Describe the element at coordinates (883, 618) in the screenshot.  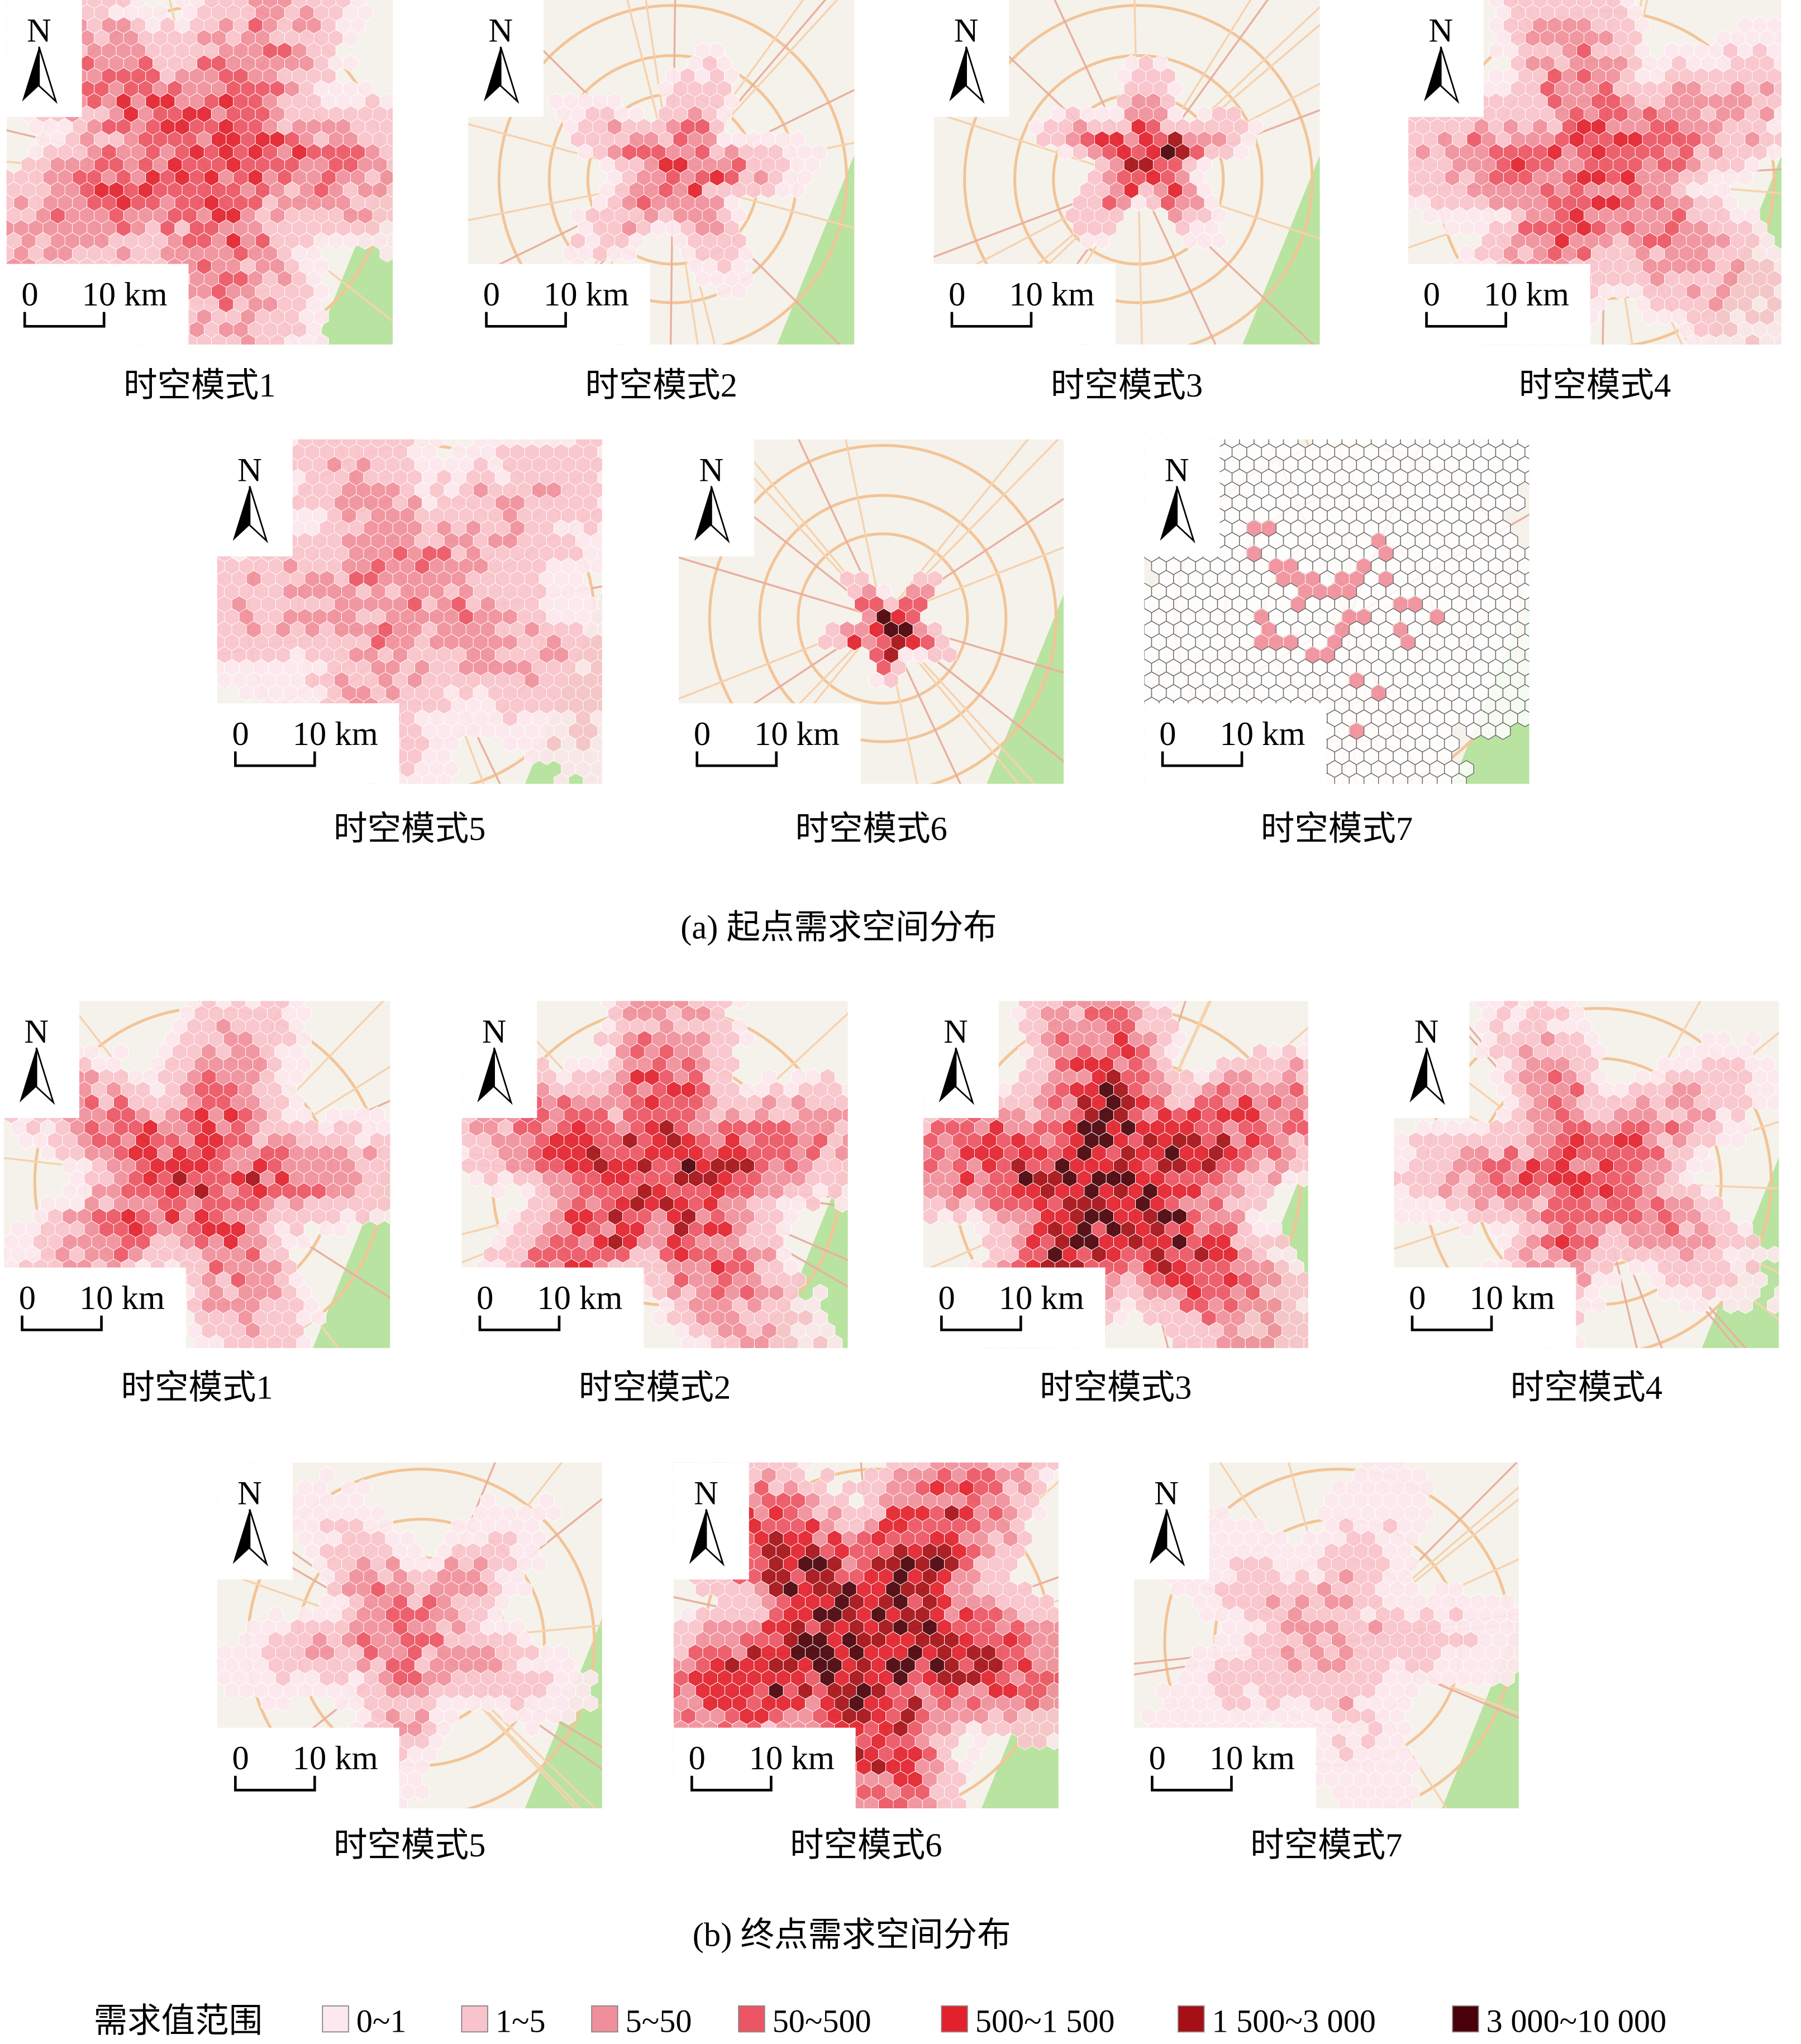
I see `ring-road` at that location.